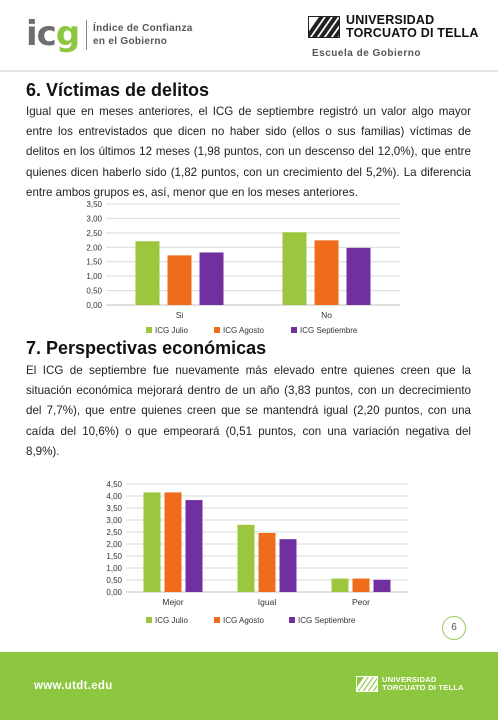 The width and height of the screenshot is (498, 720). Describe the element at coordinates (146, 348) in the screenshot. I see `section-title-perspectivas: 7. Perspectivas económicas` at that location.